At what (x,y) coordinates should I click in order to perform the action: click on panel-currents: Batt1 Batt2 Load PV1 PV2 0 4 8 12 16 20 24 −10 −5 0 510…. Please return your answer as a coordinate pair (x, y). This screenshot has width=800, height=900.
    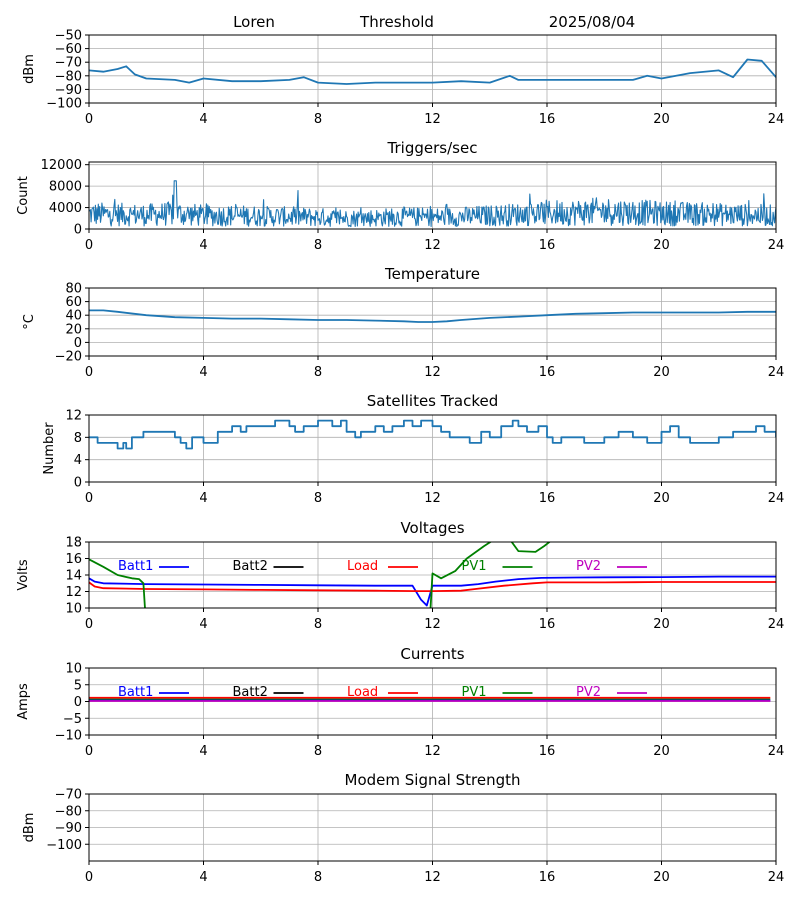
    Looking at the image, I should click on (400, 702).